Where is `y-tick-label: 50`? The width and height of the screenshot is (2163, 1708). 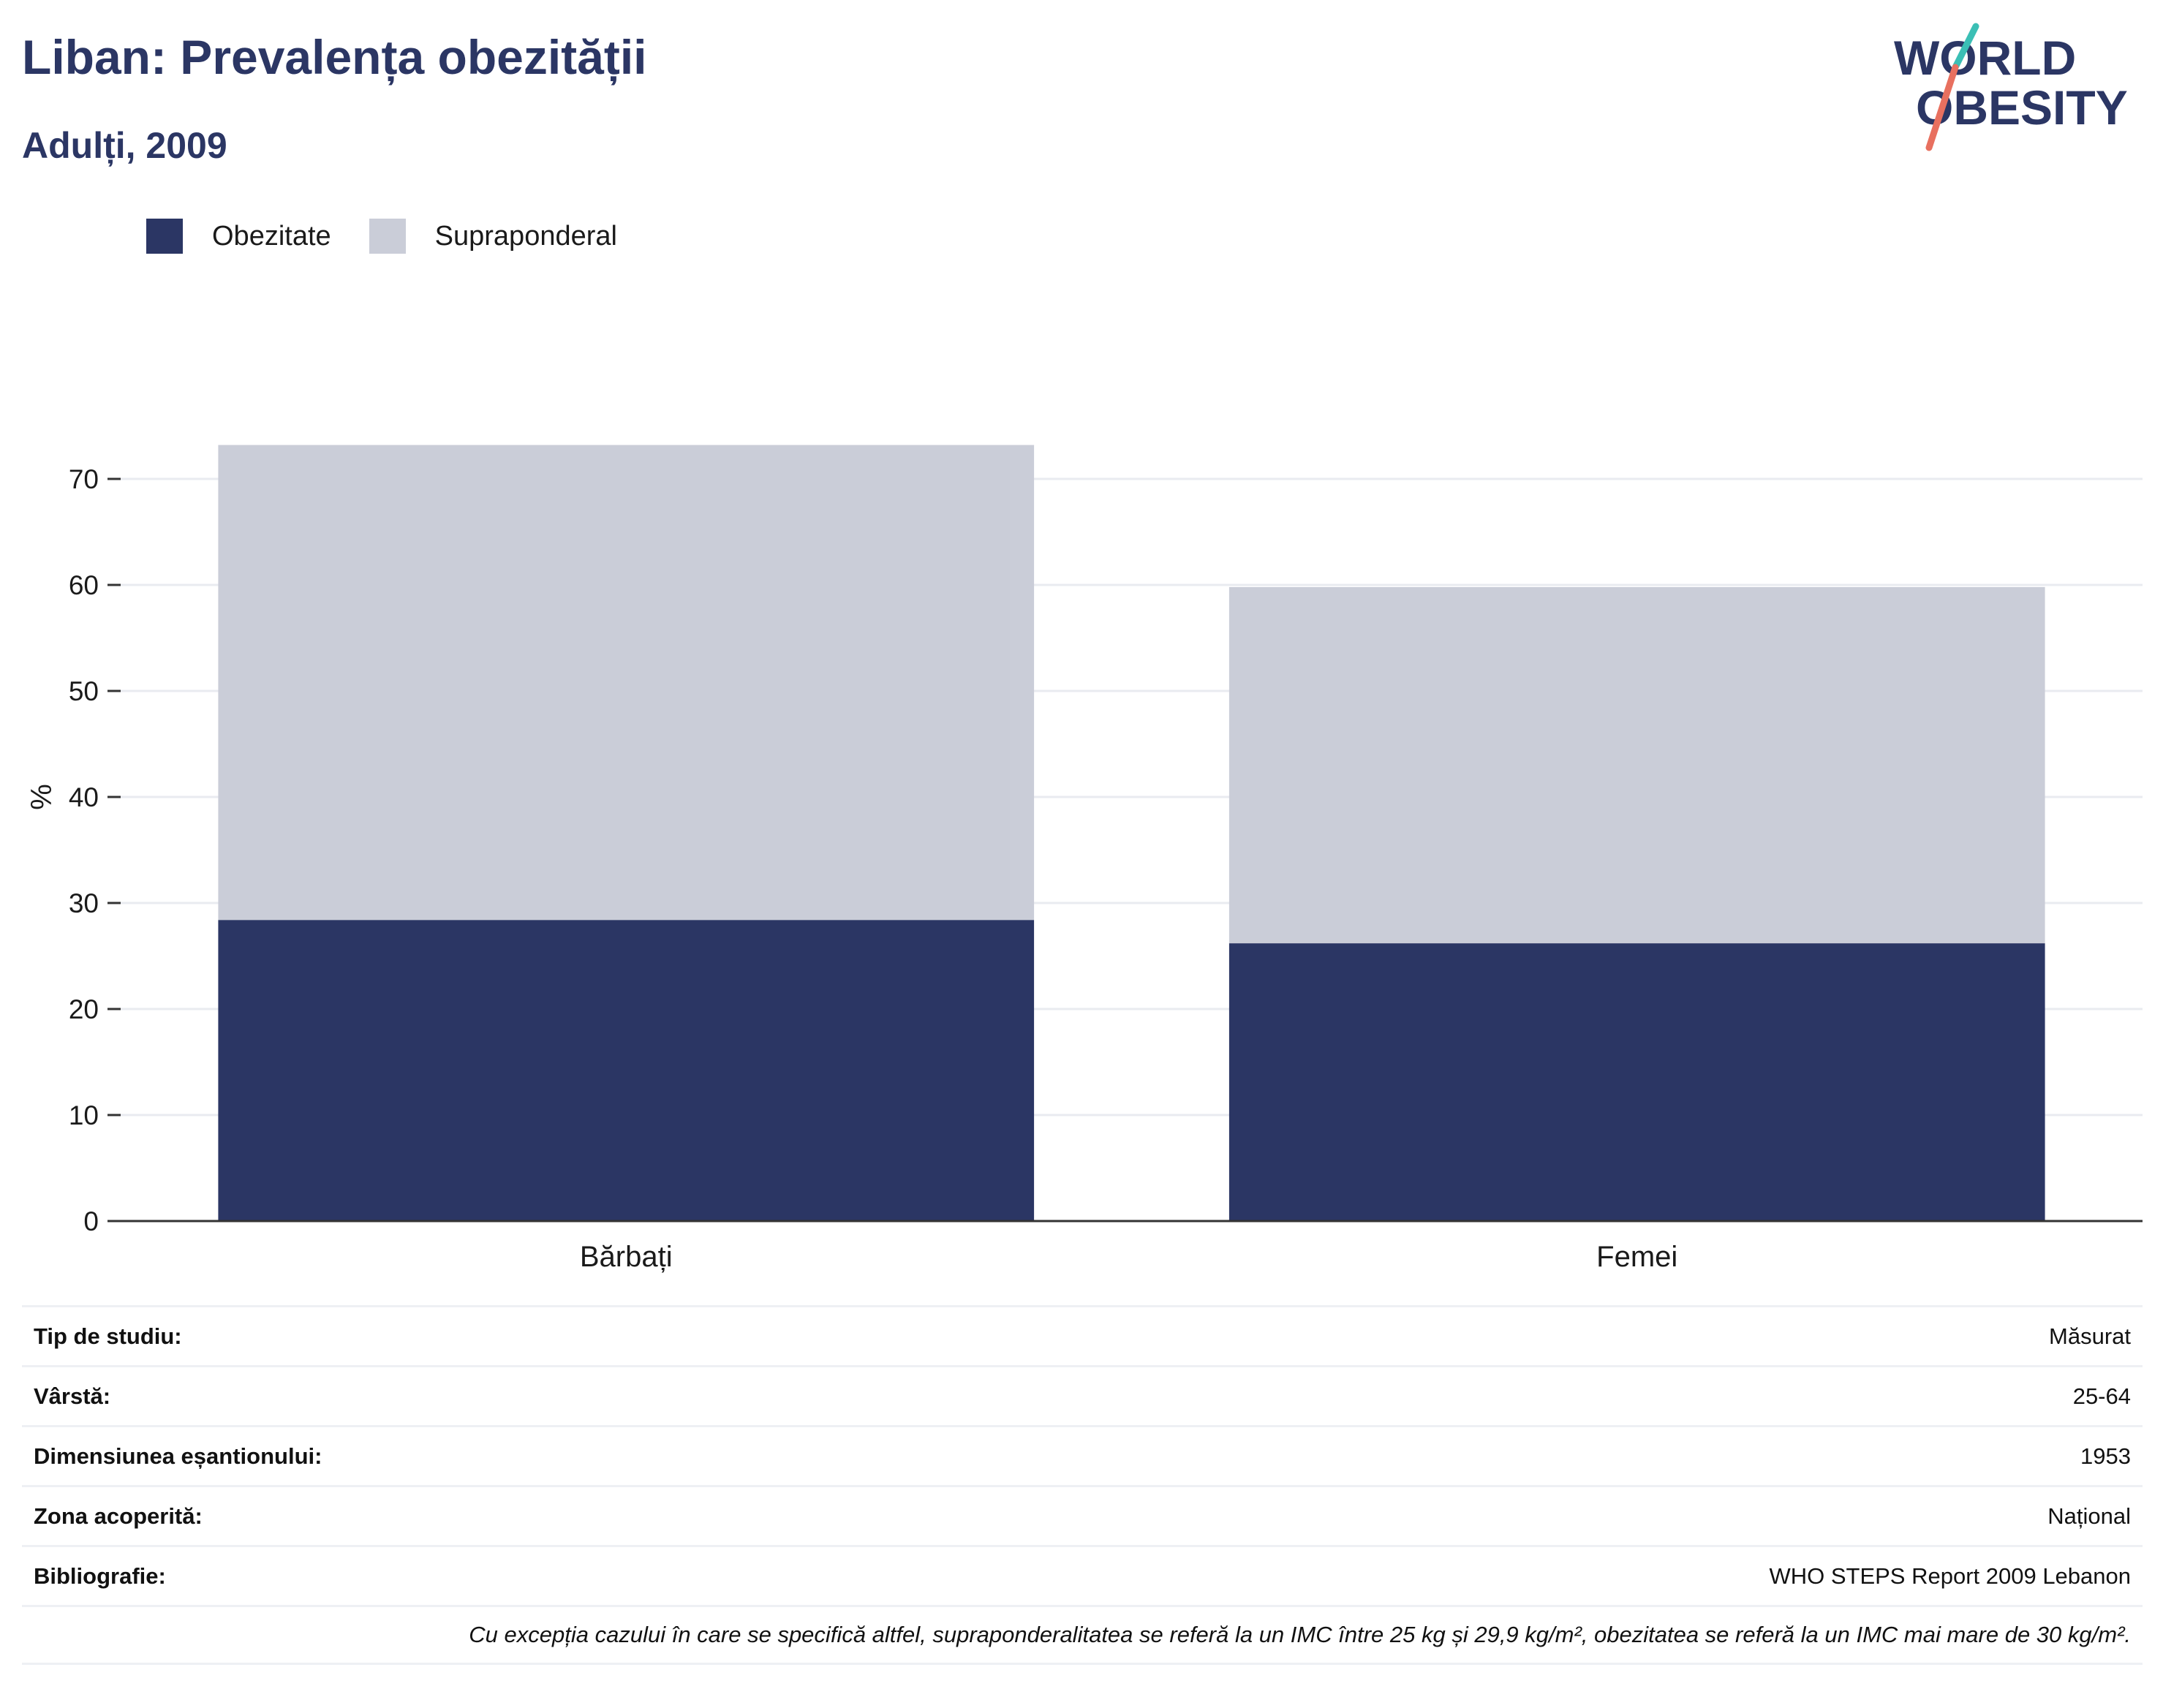
y-tick-label: 50 is located at coordinates (84, 691).